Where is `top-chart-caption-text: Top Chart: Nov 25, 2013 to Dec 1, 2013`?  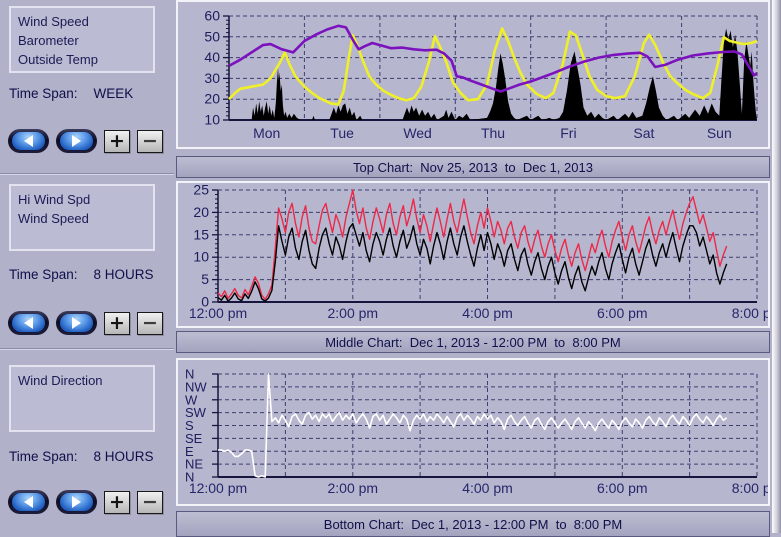
top-chart-caption-text: Top Chart: Nov 25, 2013 to Dec 1, 2013 is located at coordinates (473, 167).